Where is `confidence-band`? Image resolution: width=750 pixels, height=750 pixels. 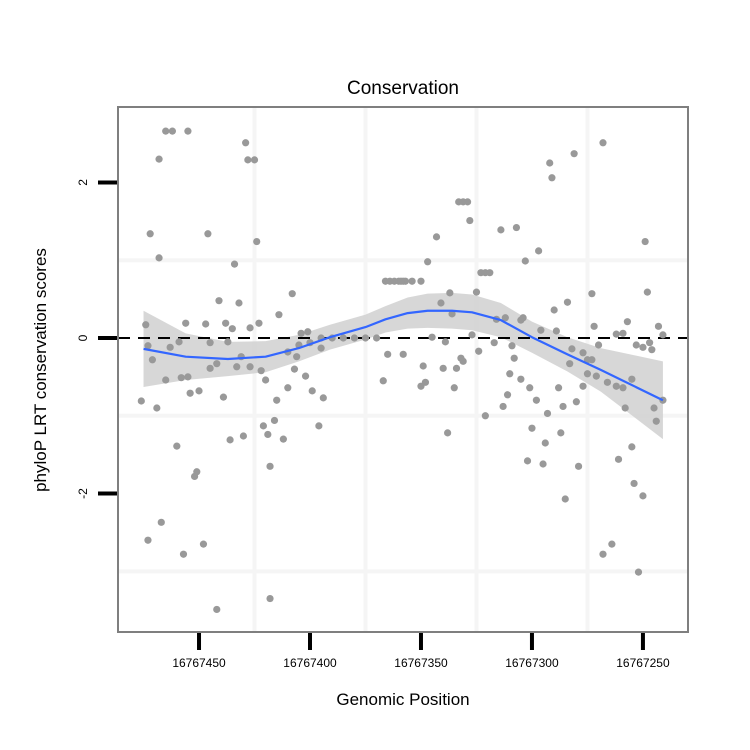
confidence-band is located at coordinates (403, 366).